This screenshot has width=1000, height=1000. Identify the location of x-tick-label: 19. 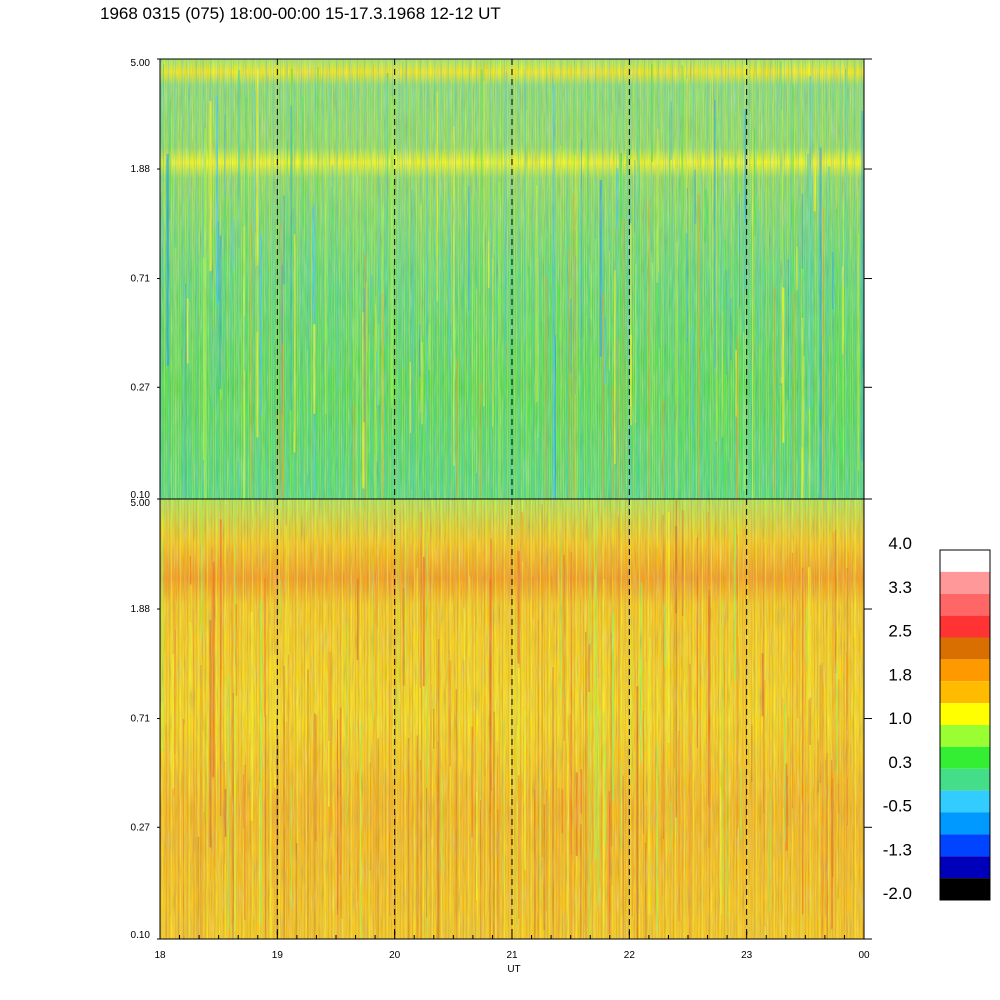
(278, 955).